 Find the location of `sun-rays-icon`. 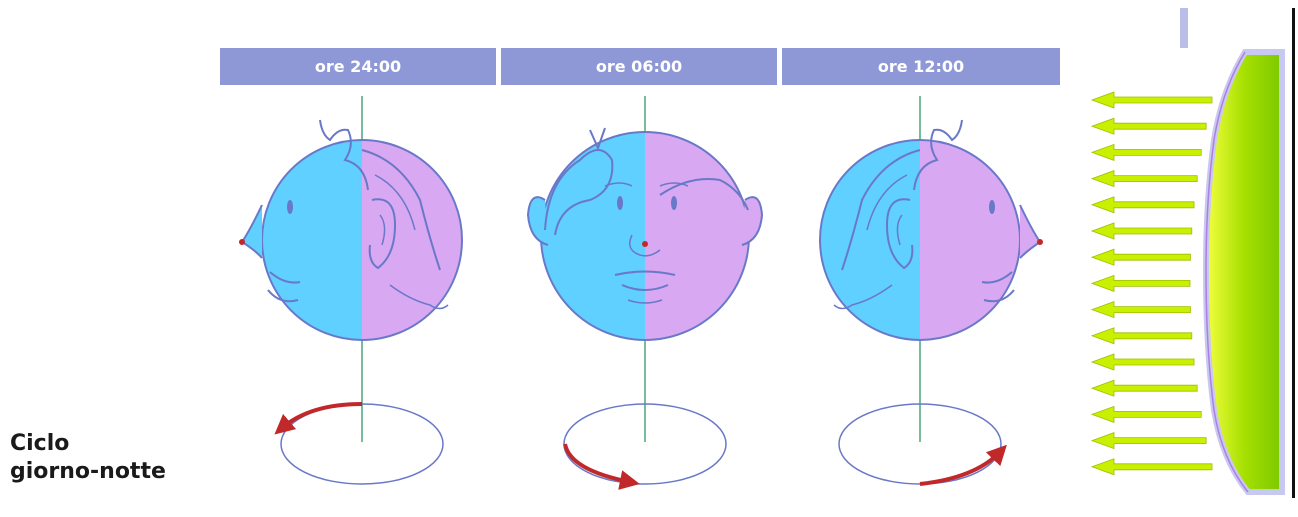

sun-rays-icon is located at coordinates (1151, 283).